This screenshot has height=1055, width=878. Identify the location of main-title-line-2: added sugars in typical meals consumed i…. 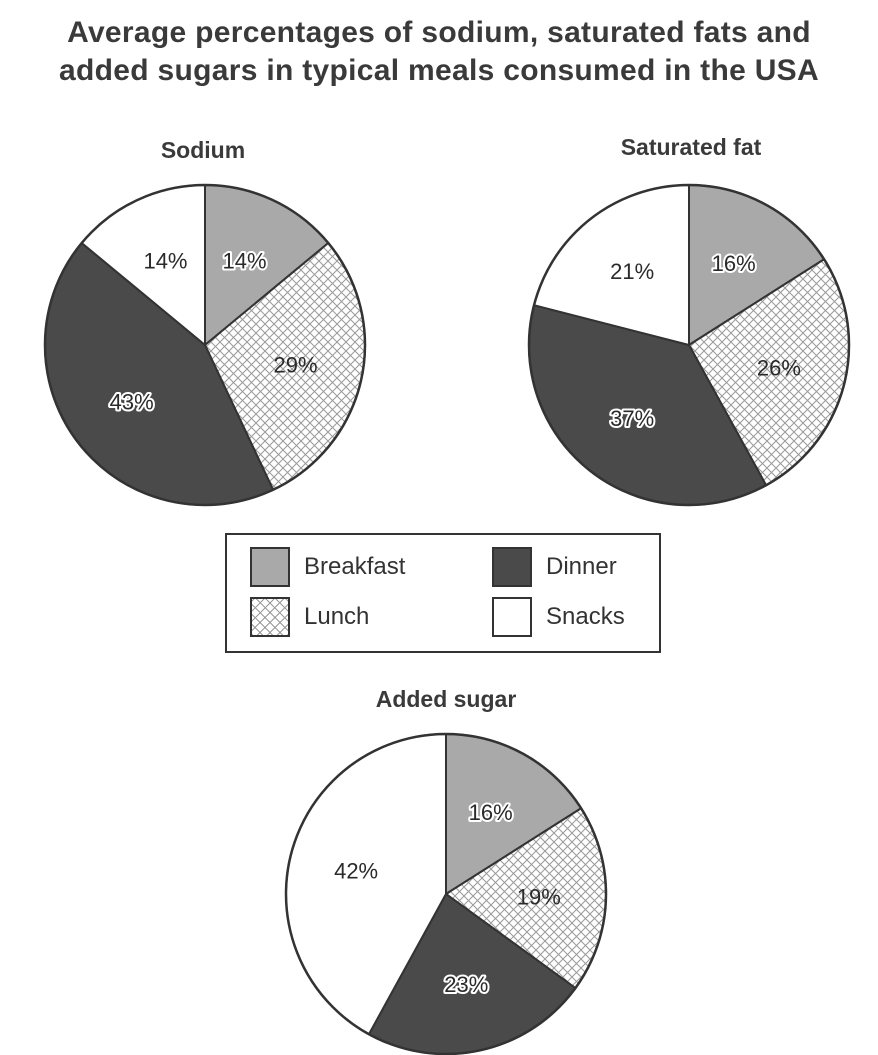
(439, 70).